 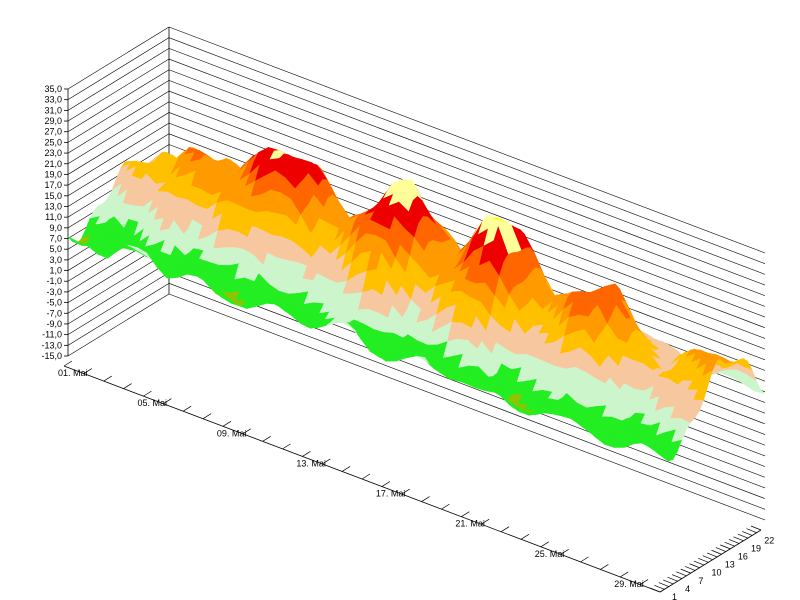 I want to click on x-tick-label: 13. Mai, so click(x=311, y=463).